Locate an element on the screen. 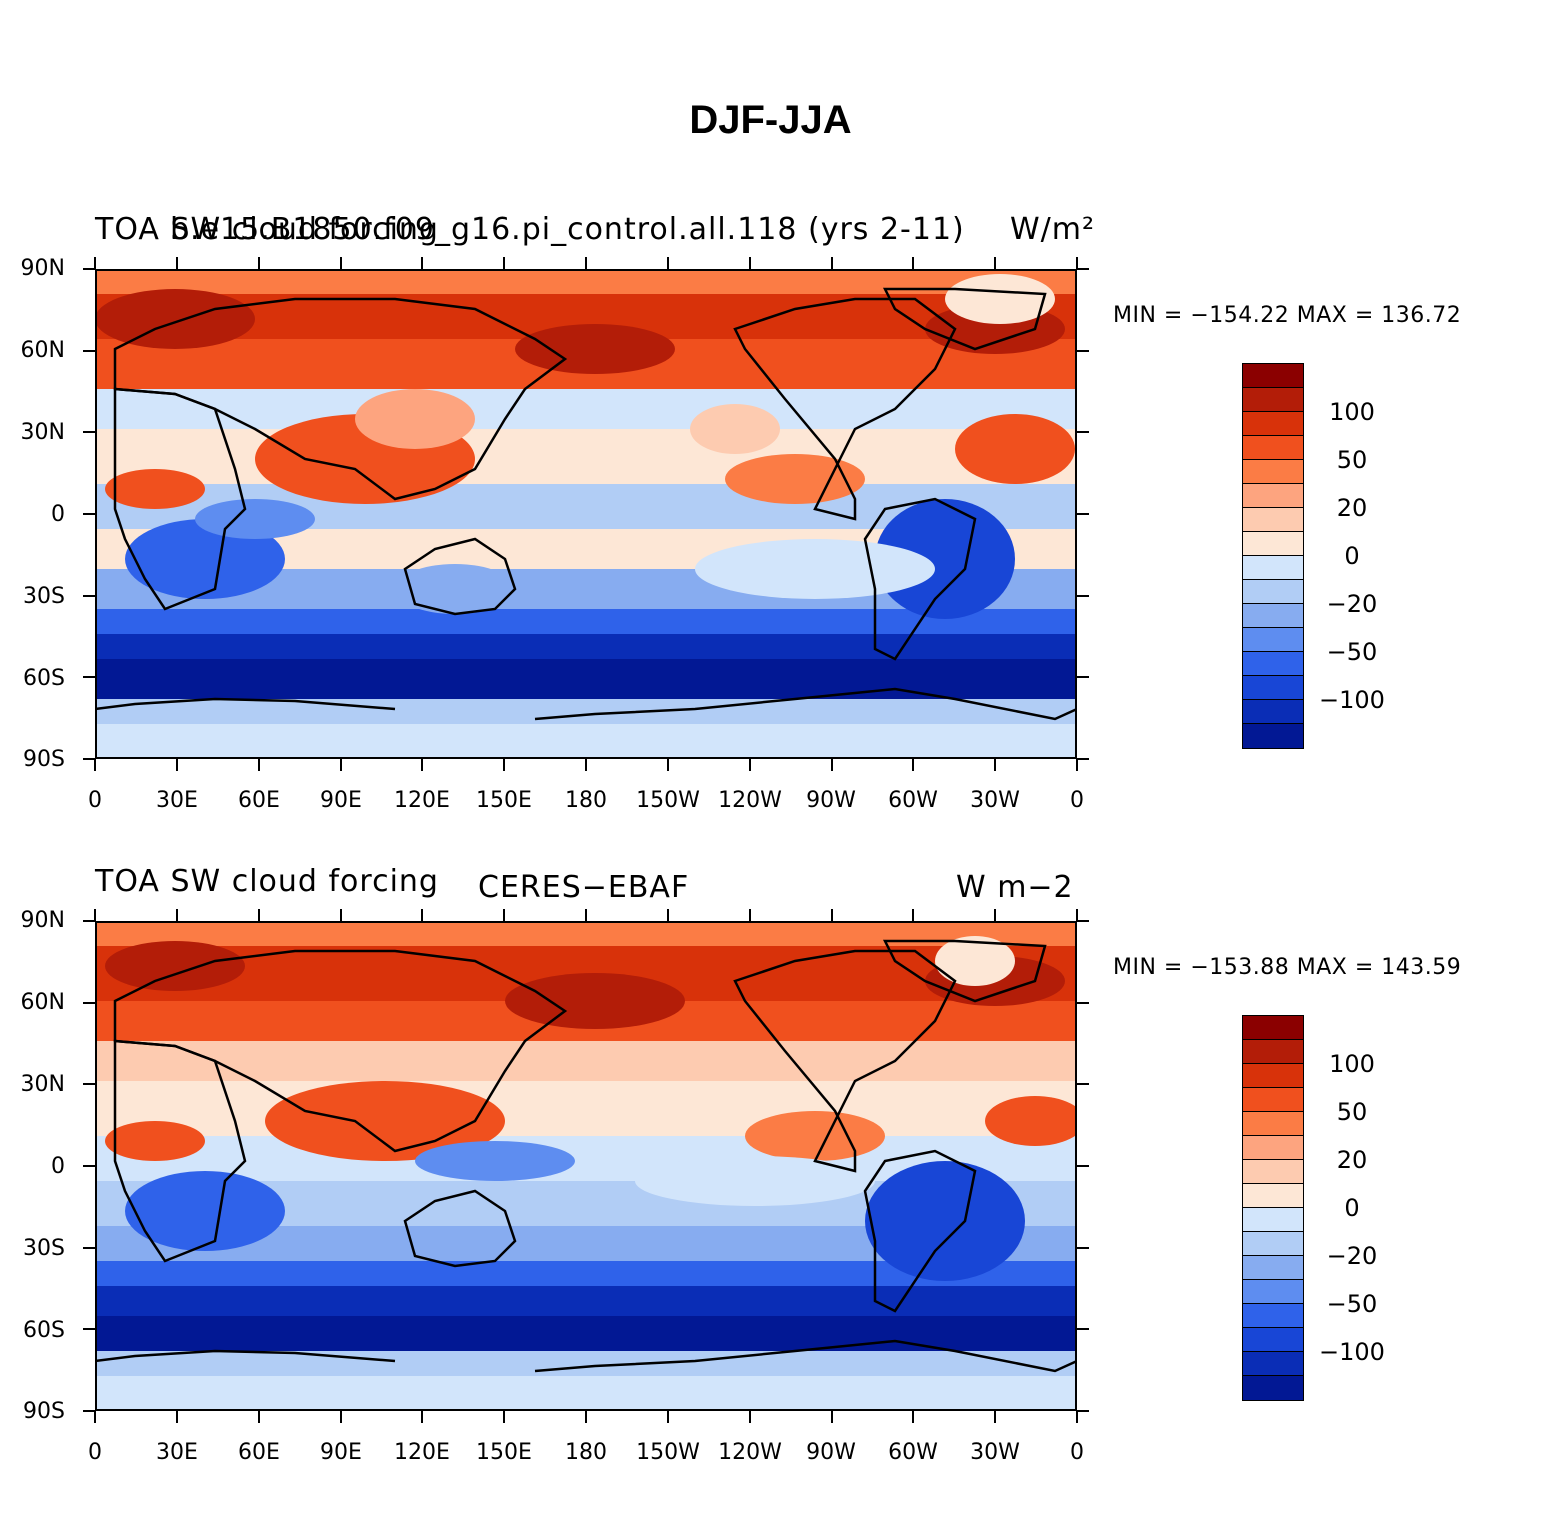 This screenshot has height=1538, width=1541. panel-center-label: CERES−EBAF is located at coordinates (584, 887).